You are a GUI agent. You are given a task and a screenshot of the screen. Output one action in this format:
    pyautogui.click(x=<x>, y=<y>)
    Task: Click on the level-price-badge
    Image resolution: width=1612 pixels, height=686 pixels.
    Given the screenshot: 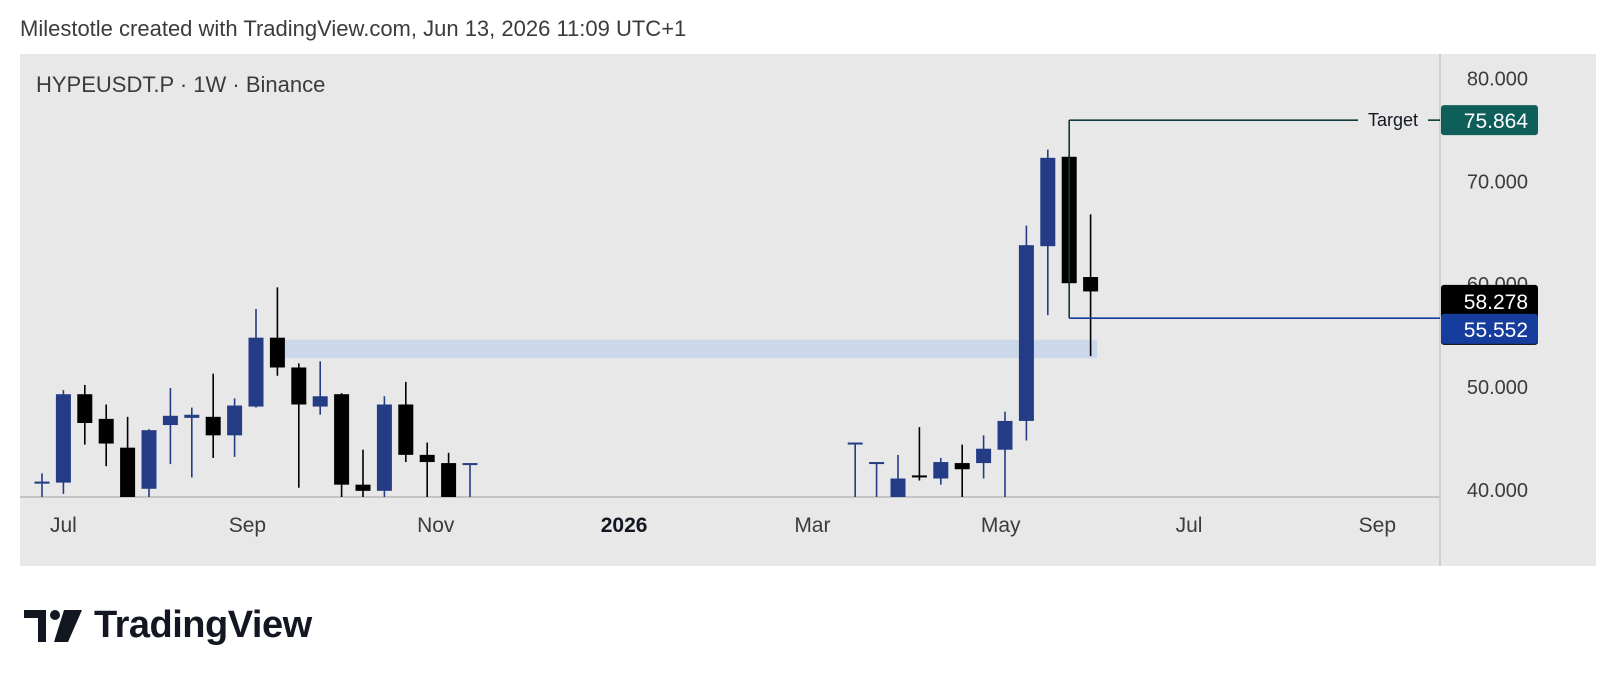 What is the action you would take?
    pyautogui.click(x=1489, y=328)
    